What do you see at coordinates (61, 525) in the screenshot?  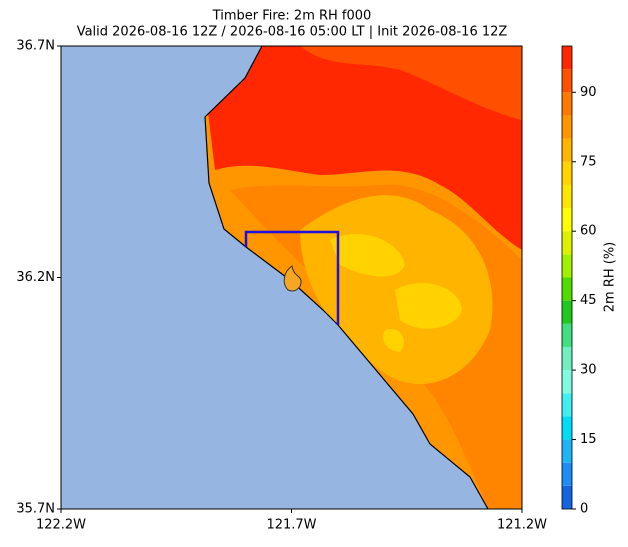 I see `x-tick-label: 122.2W` at bounding box center [61, 525].